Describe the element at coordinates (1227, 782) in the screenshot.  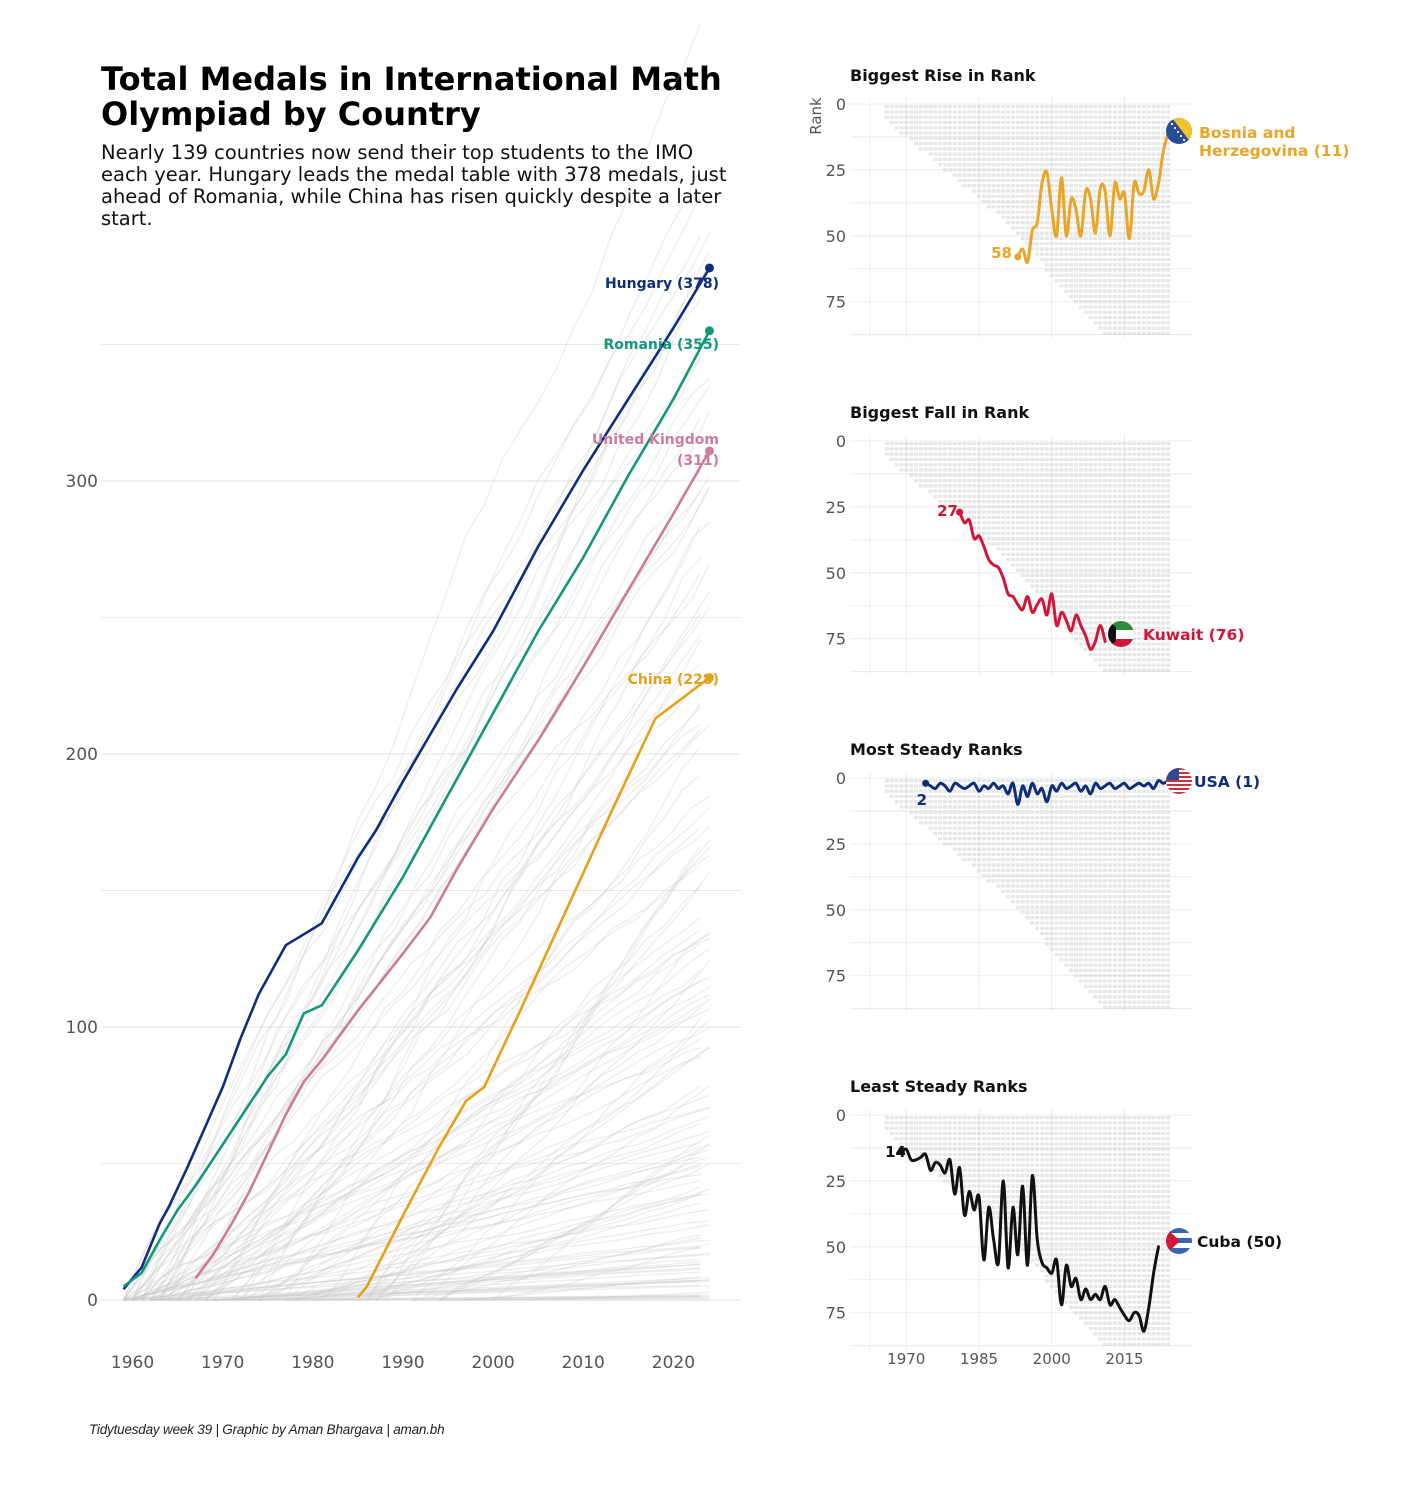
I see `panel-end-label-steady: USA (1)` at that location.